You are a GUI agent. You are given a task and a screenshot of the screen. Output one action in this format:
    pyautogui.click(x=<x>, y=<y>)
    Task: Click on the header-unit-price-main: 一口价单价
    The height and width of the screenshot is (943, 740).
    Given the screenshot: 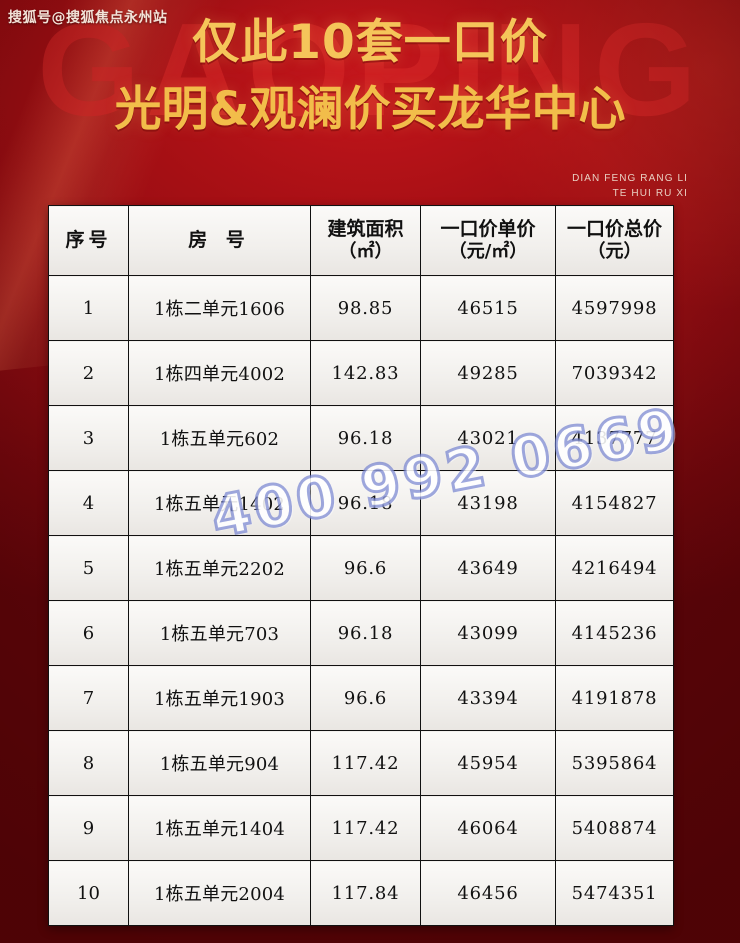 What is the action you would take?
    pyautogui.click(x=488, y=228)
    